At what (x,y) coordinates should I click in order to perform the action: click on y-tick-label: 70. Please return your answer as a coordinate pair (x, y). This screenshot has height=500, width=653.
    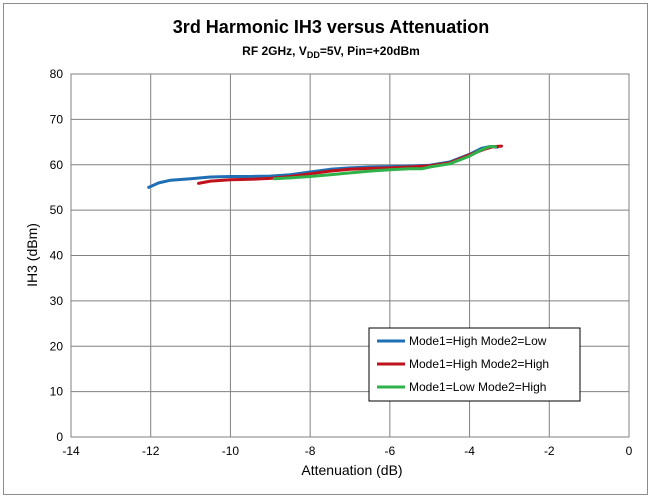
    Looking at the image, I should click on (57, 119).